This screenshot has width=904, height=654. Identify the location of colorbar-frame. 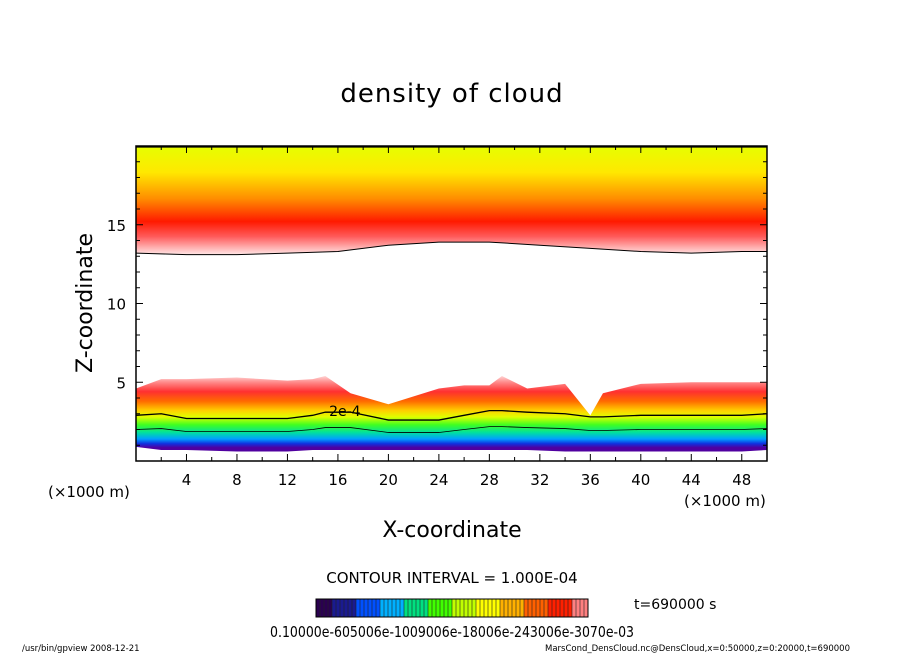
(452, 608).